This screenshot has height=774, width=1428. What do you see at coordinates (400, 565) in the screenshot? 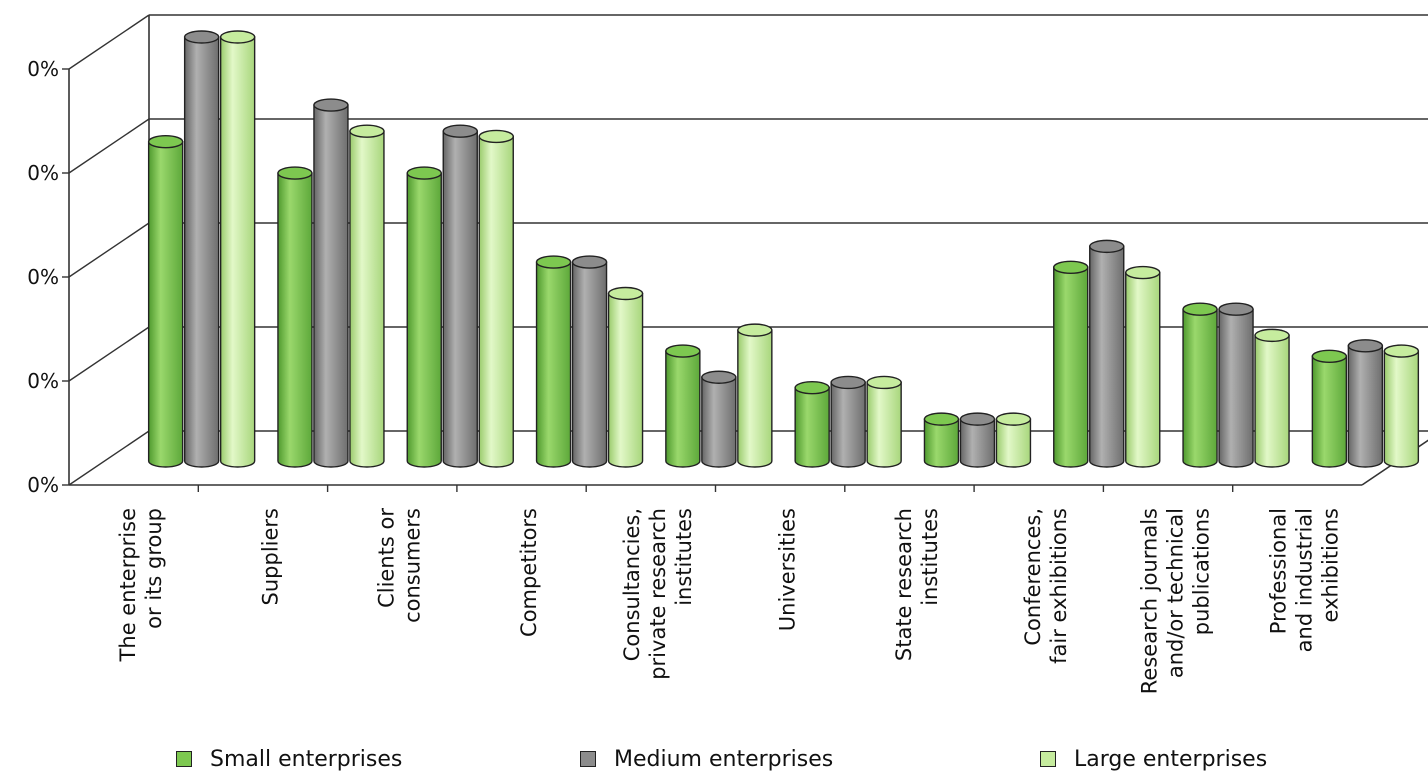
I see `x-category-label: Clients orconsumers` at bounding box center [400, 565].